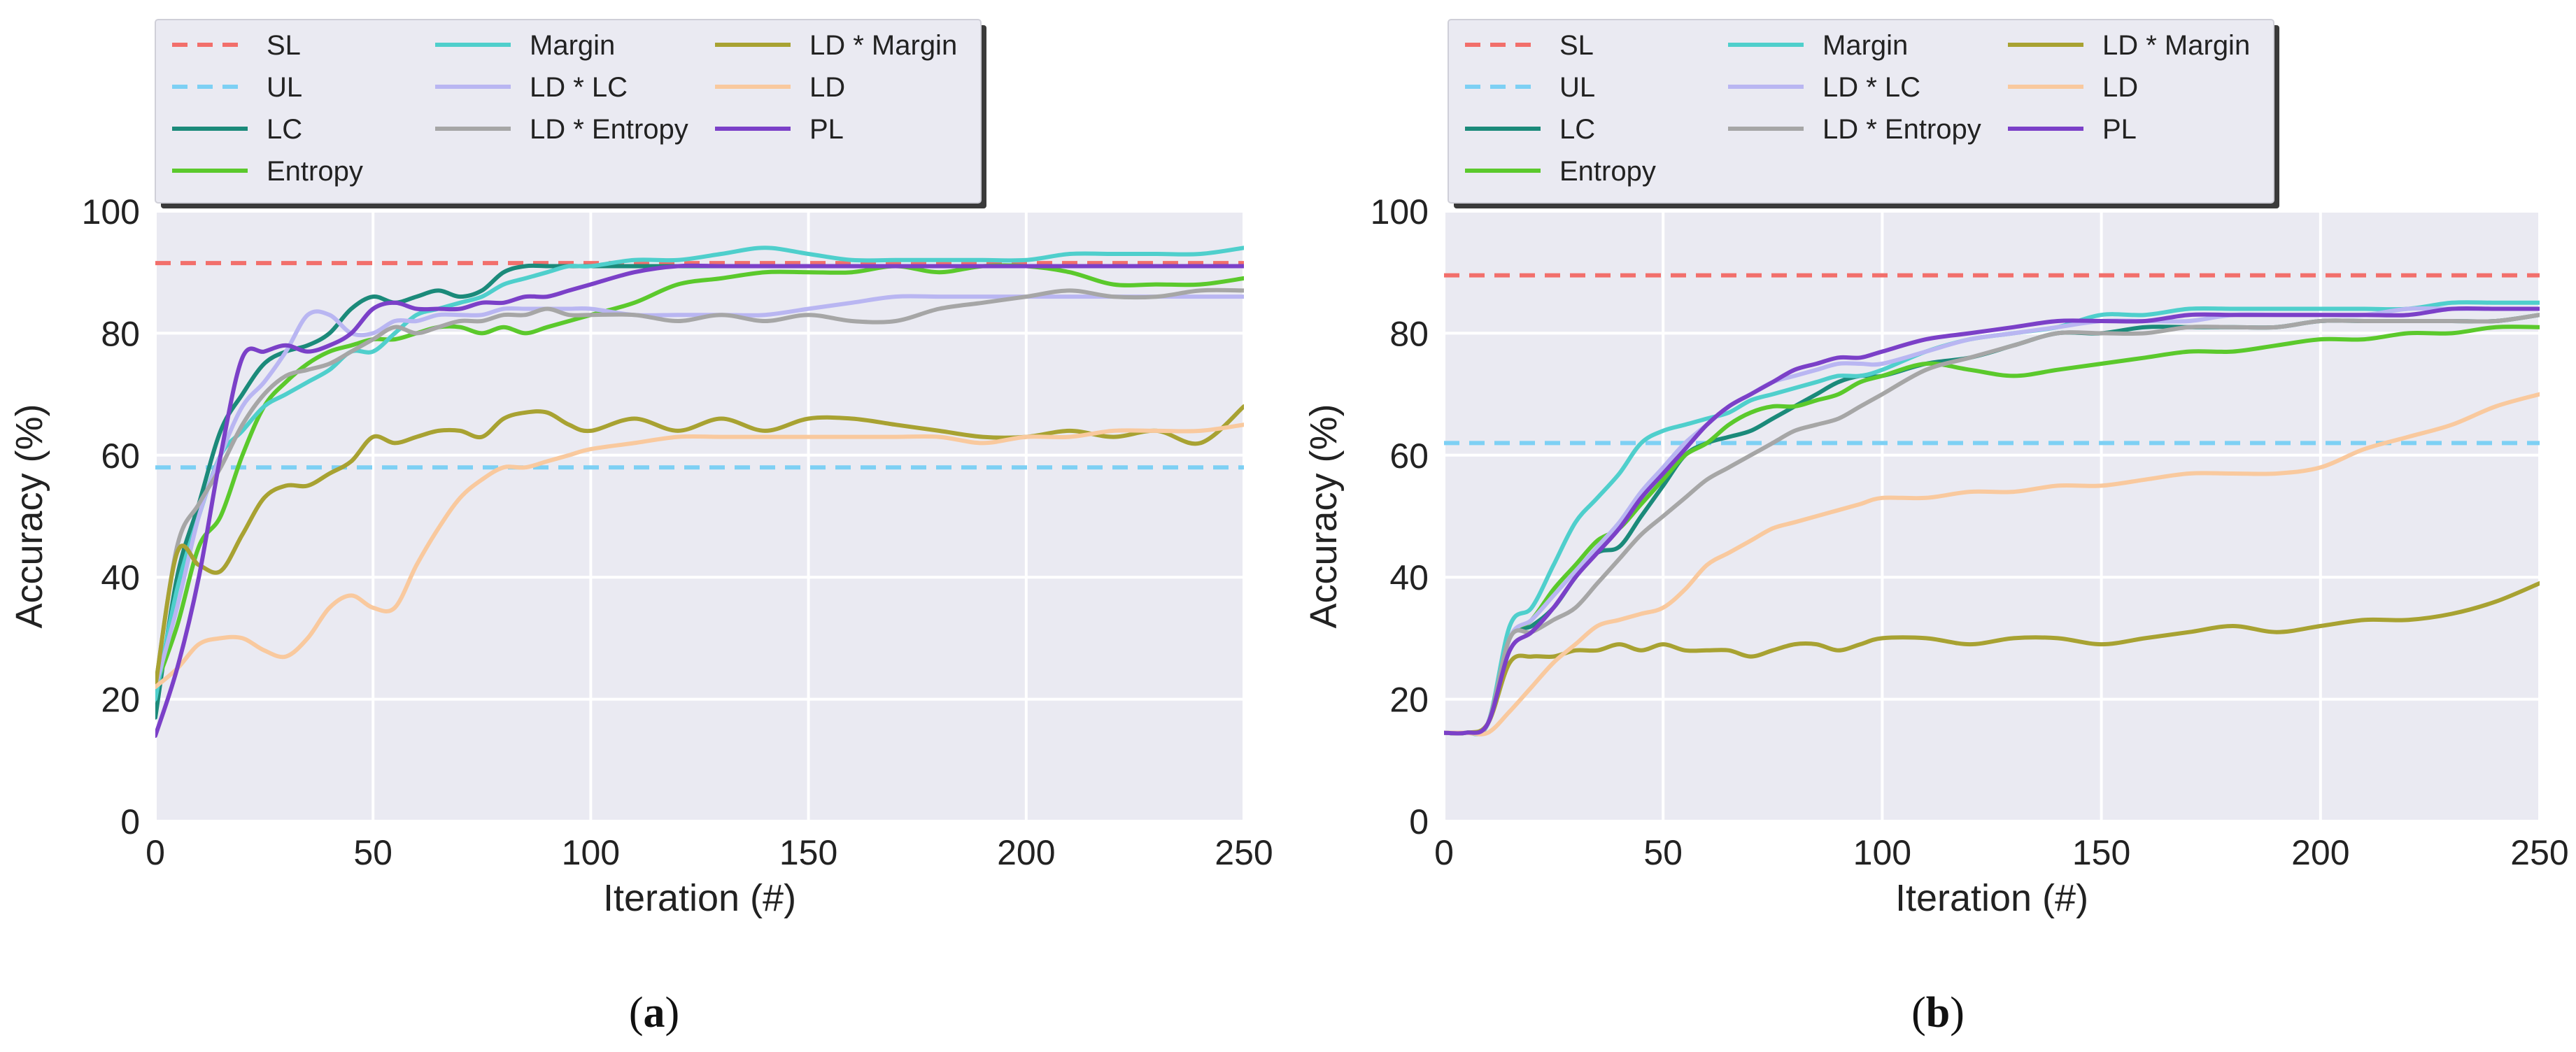 Image resolution: width=2576 pixels, height=1052 pixels. I want to click on subfigure-caption: (a), so click(654, 1013).